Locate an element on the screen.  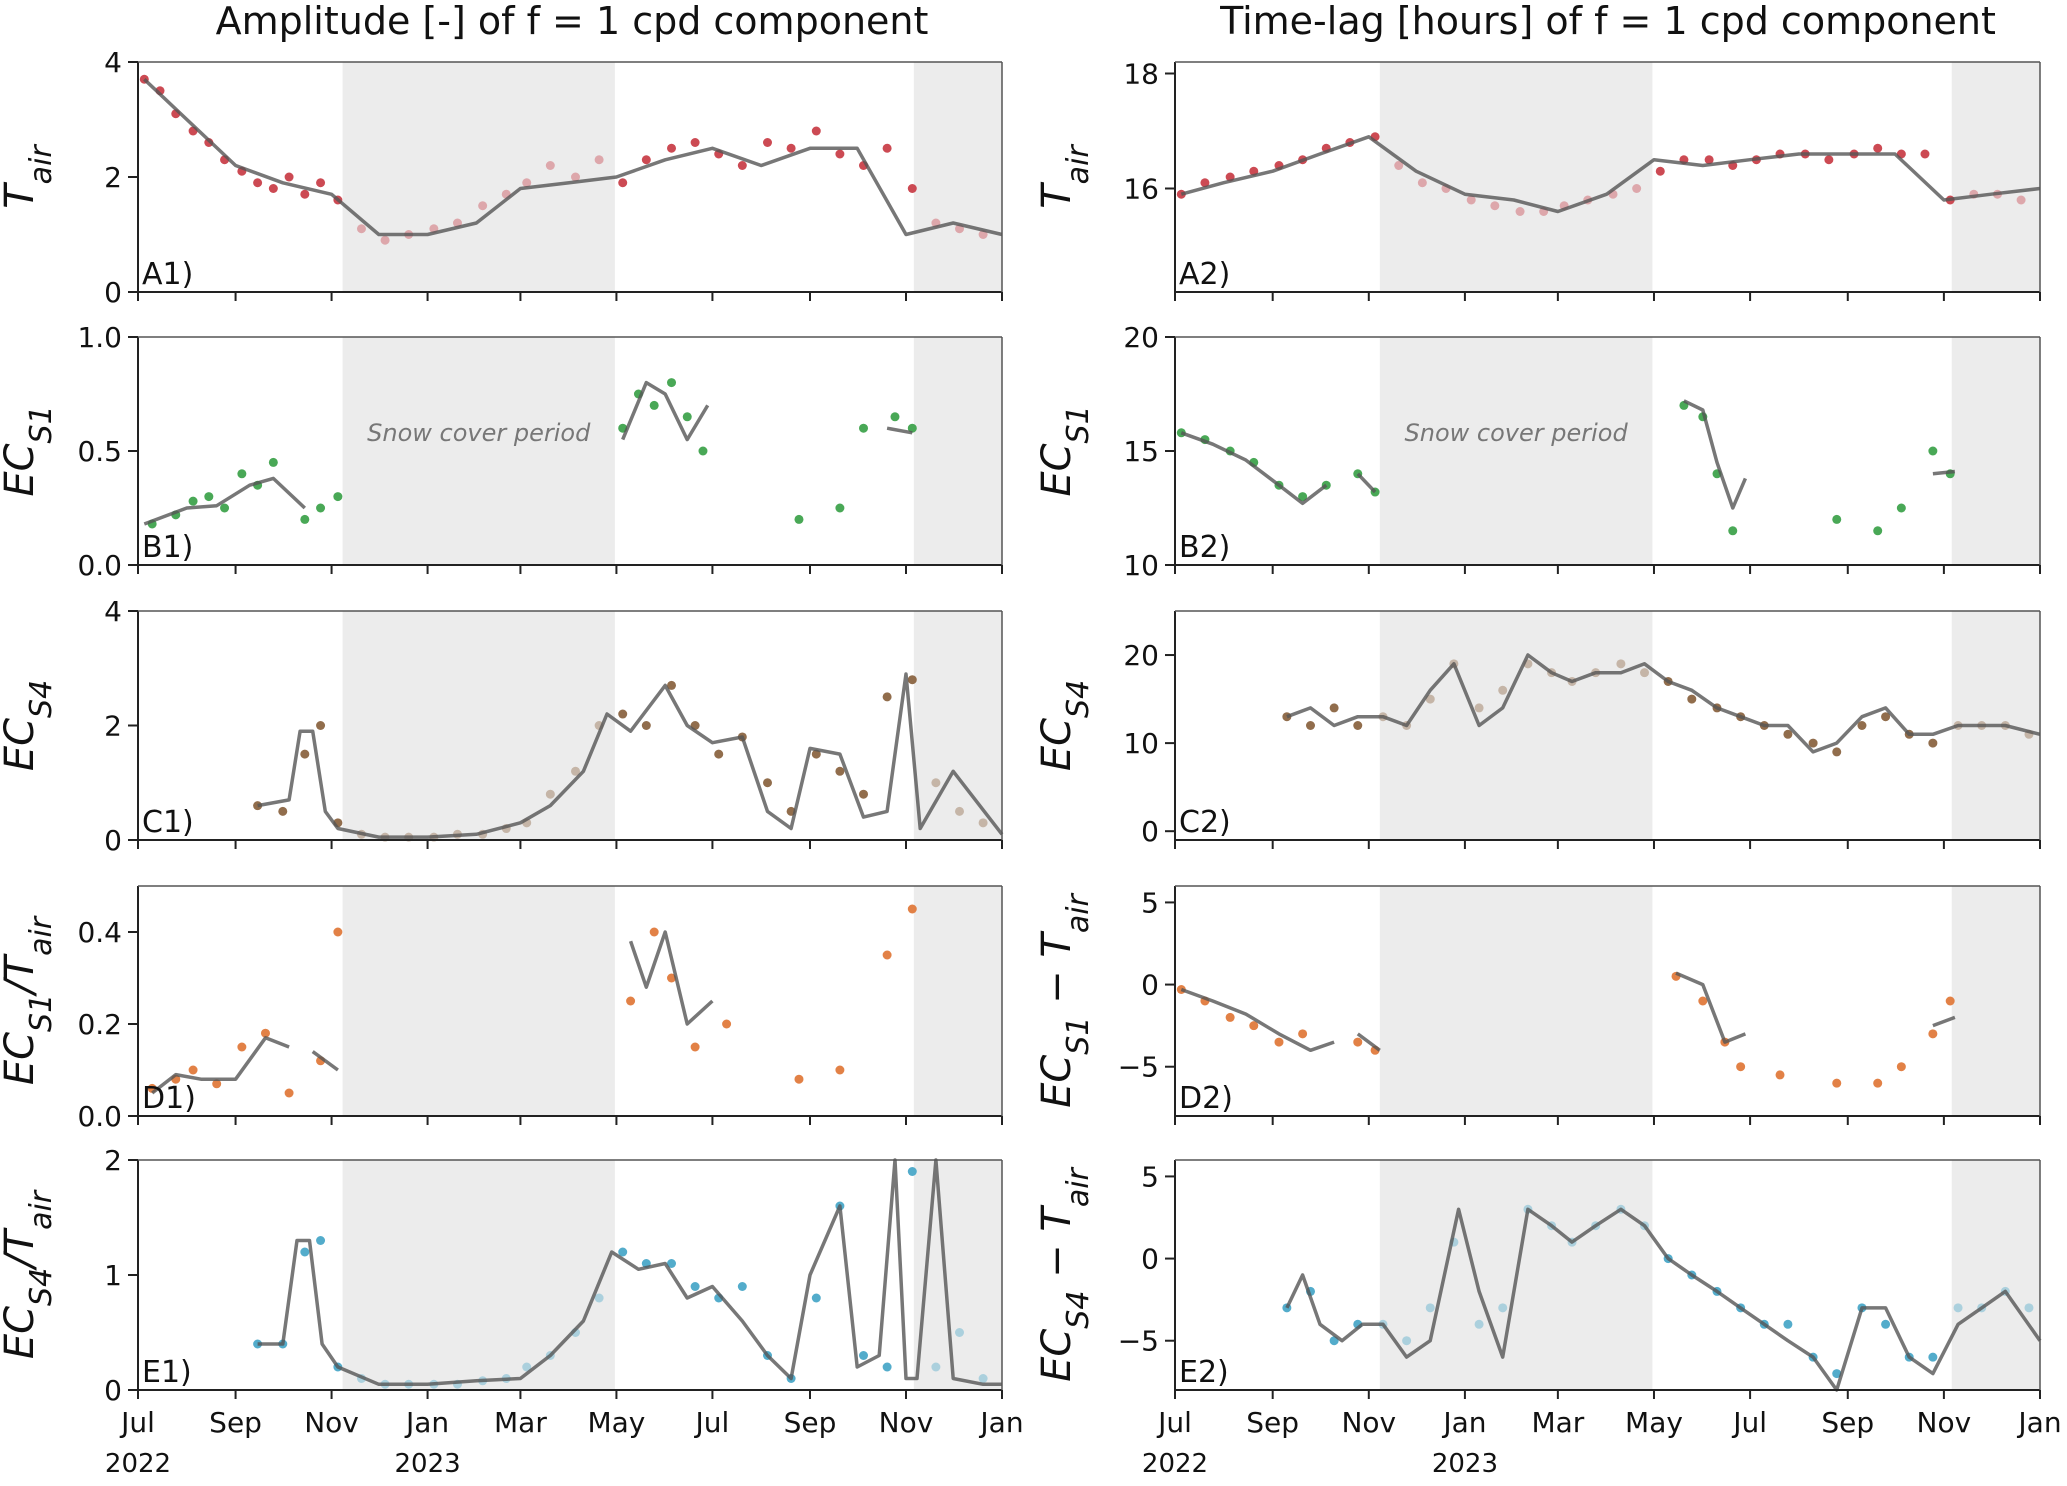
panel-label: C1) is located at coordinates (168, 822).